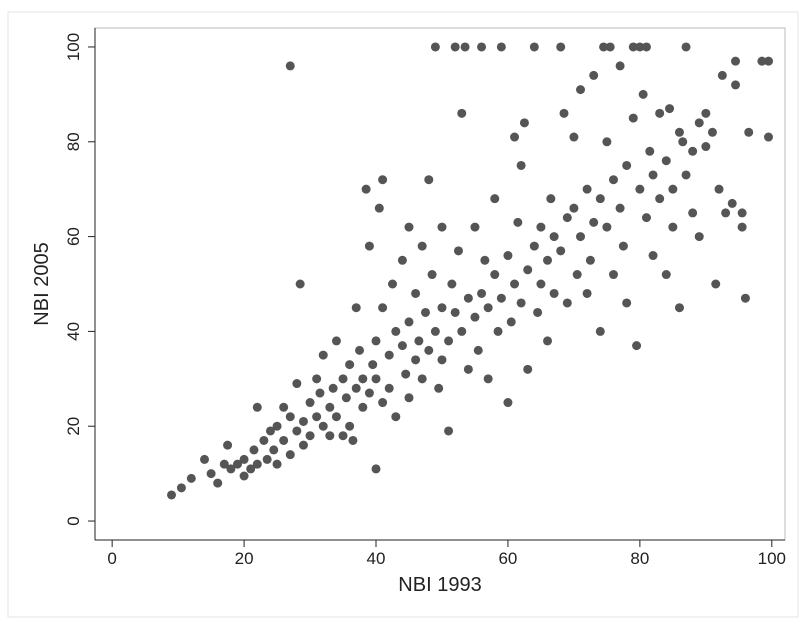 The height and width of the screenshot is (625, 801). I want to click on x-tick-label: 40, so click(376, 558).